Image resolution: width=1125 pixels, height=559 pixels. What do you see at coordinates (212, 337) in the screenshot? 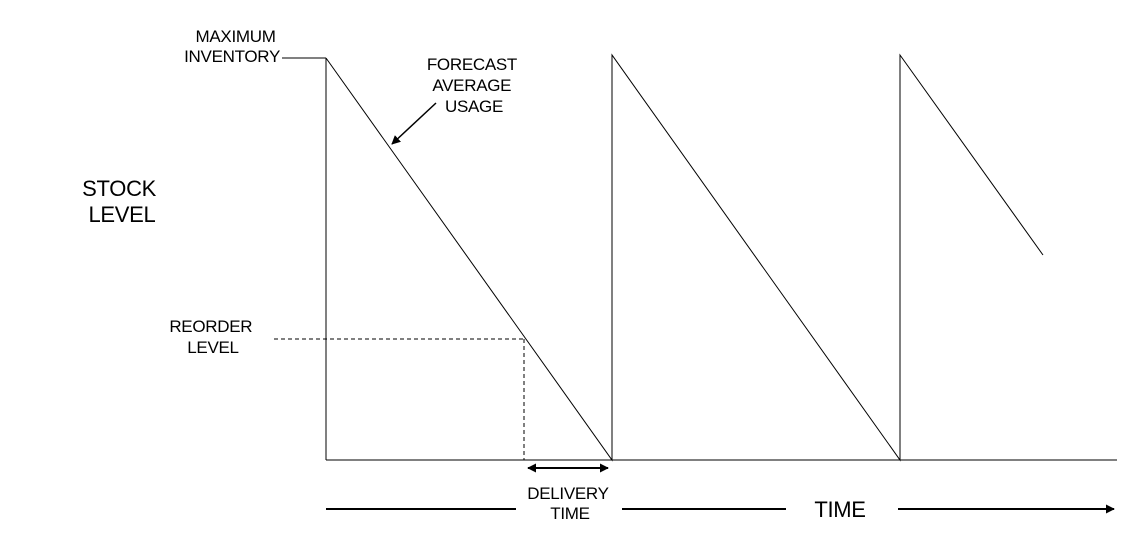
I see `reorder-level-label: REORDER LEVEL` at bounding box center [212, 337].